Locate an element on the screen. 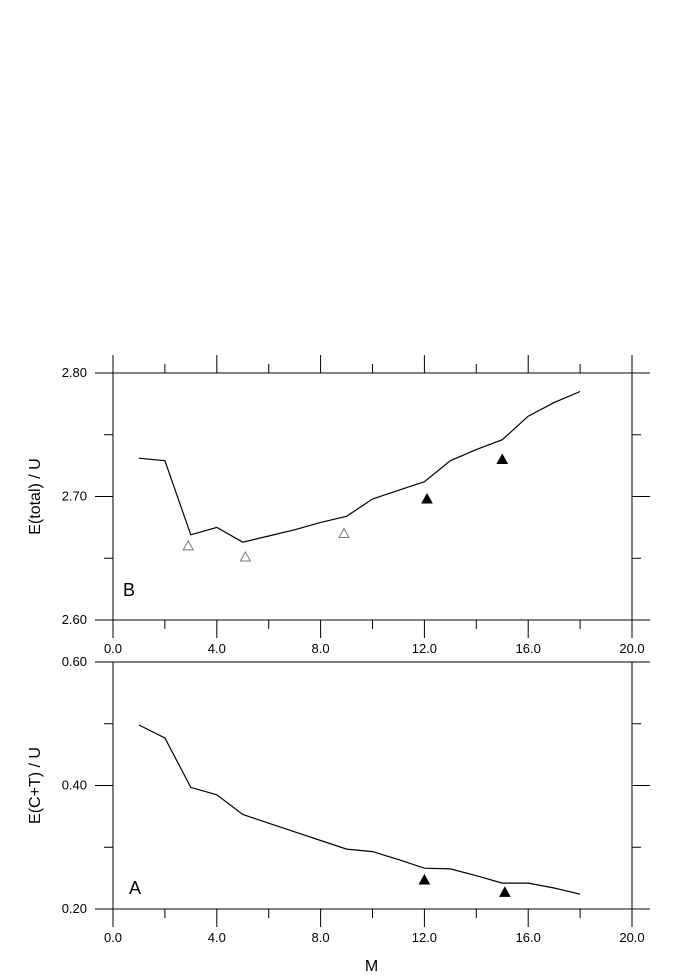 The image size is (681, 980). panel-label: B is located at coordinates (129, 590).